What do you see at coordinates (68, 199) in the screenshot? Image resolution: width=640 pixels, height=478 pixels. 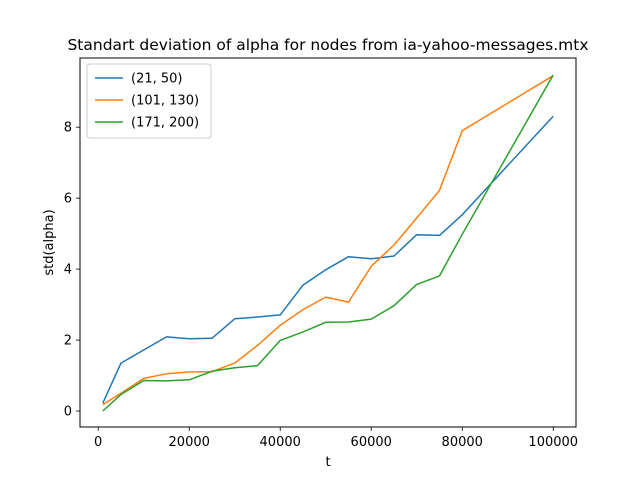 I see `y-tick-label: 6` at bounding box center [68, 199].